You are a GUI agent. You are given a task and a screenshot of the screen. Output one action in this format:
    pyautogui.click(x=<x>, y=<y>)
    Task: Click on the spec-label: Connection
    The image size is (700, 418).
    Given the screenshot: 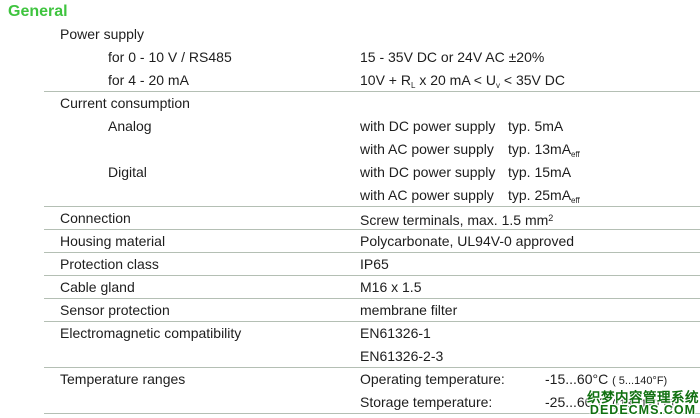 What is the action you would take?
    pyautogui.click(x=95, y=218)
    